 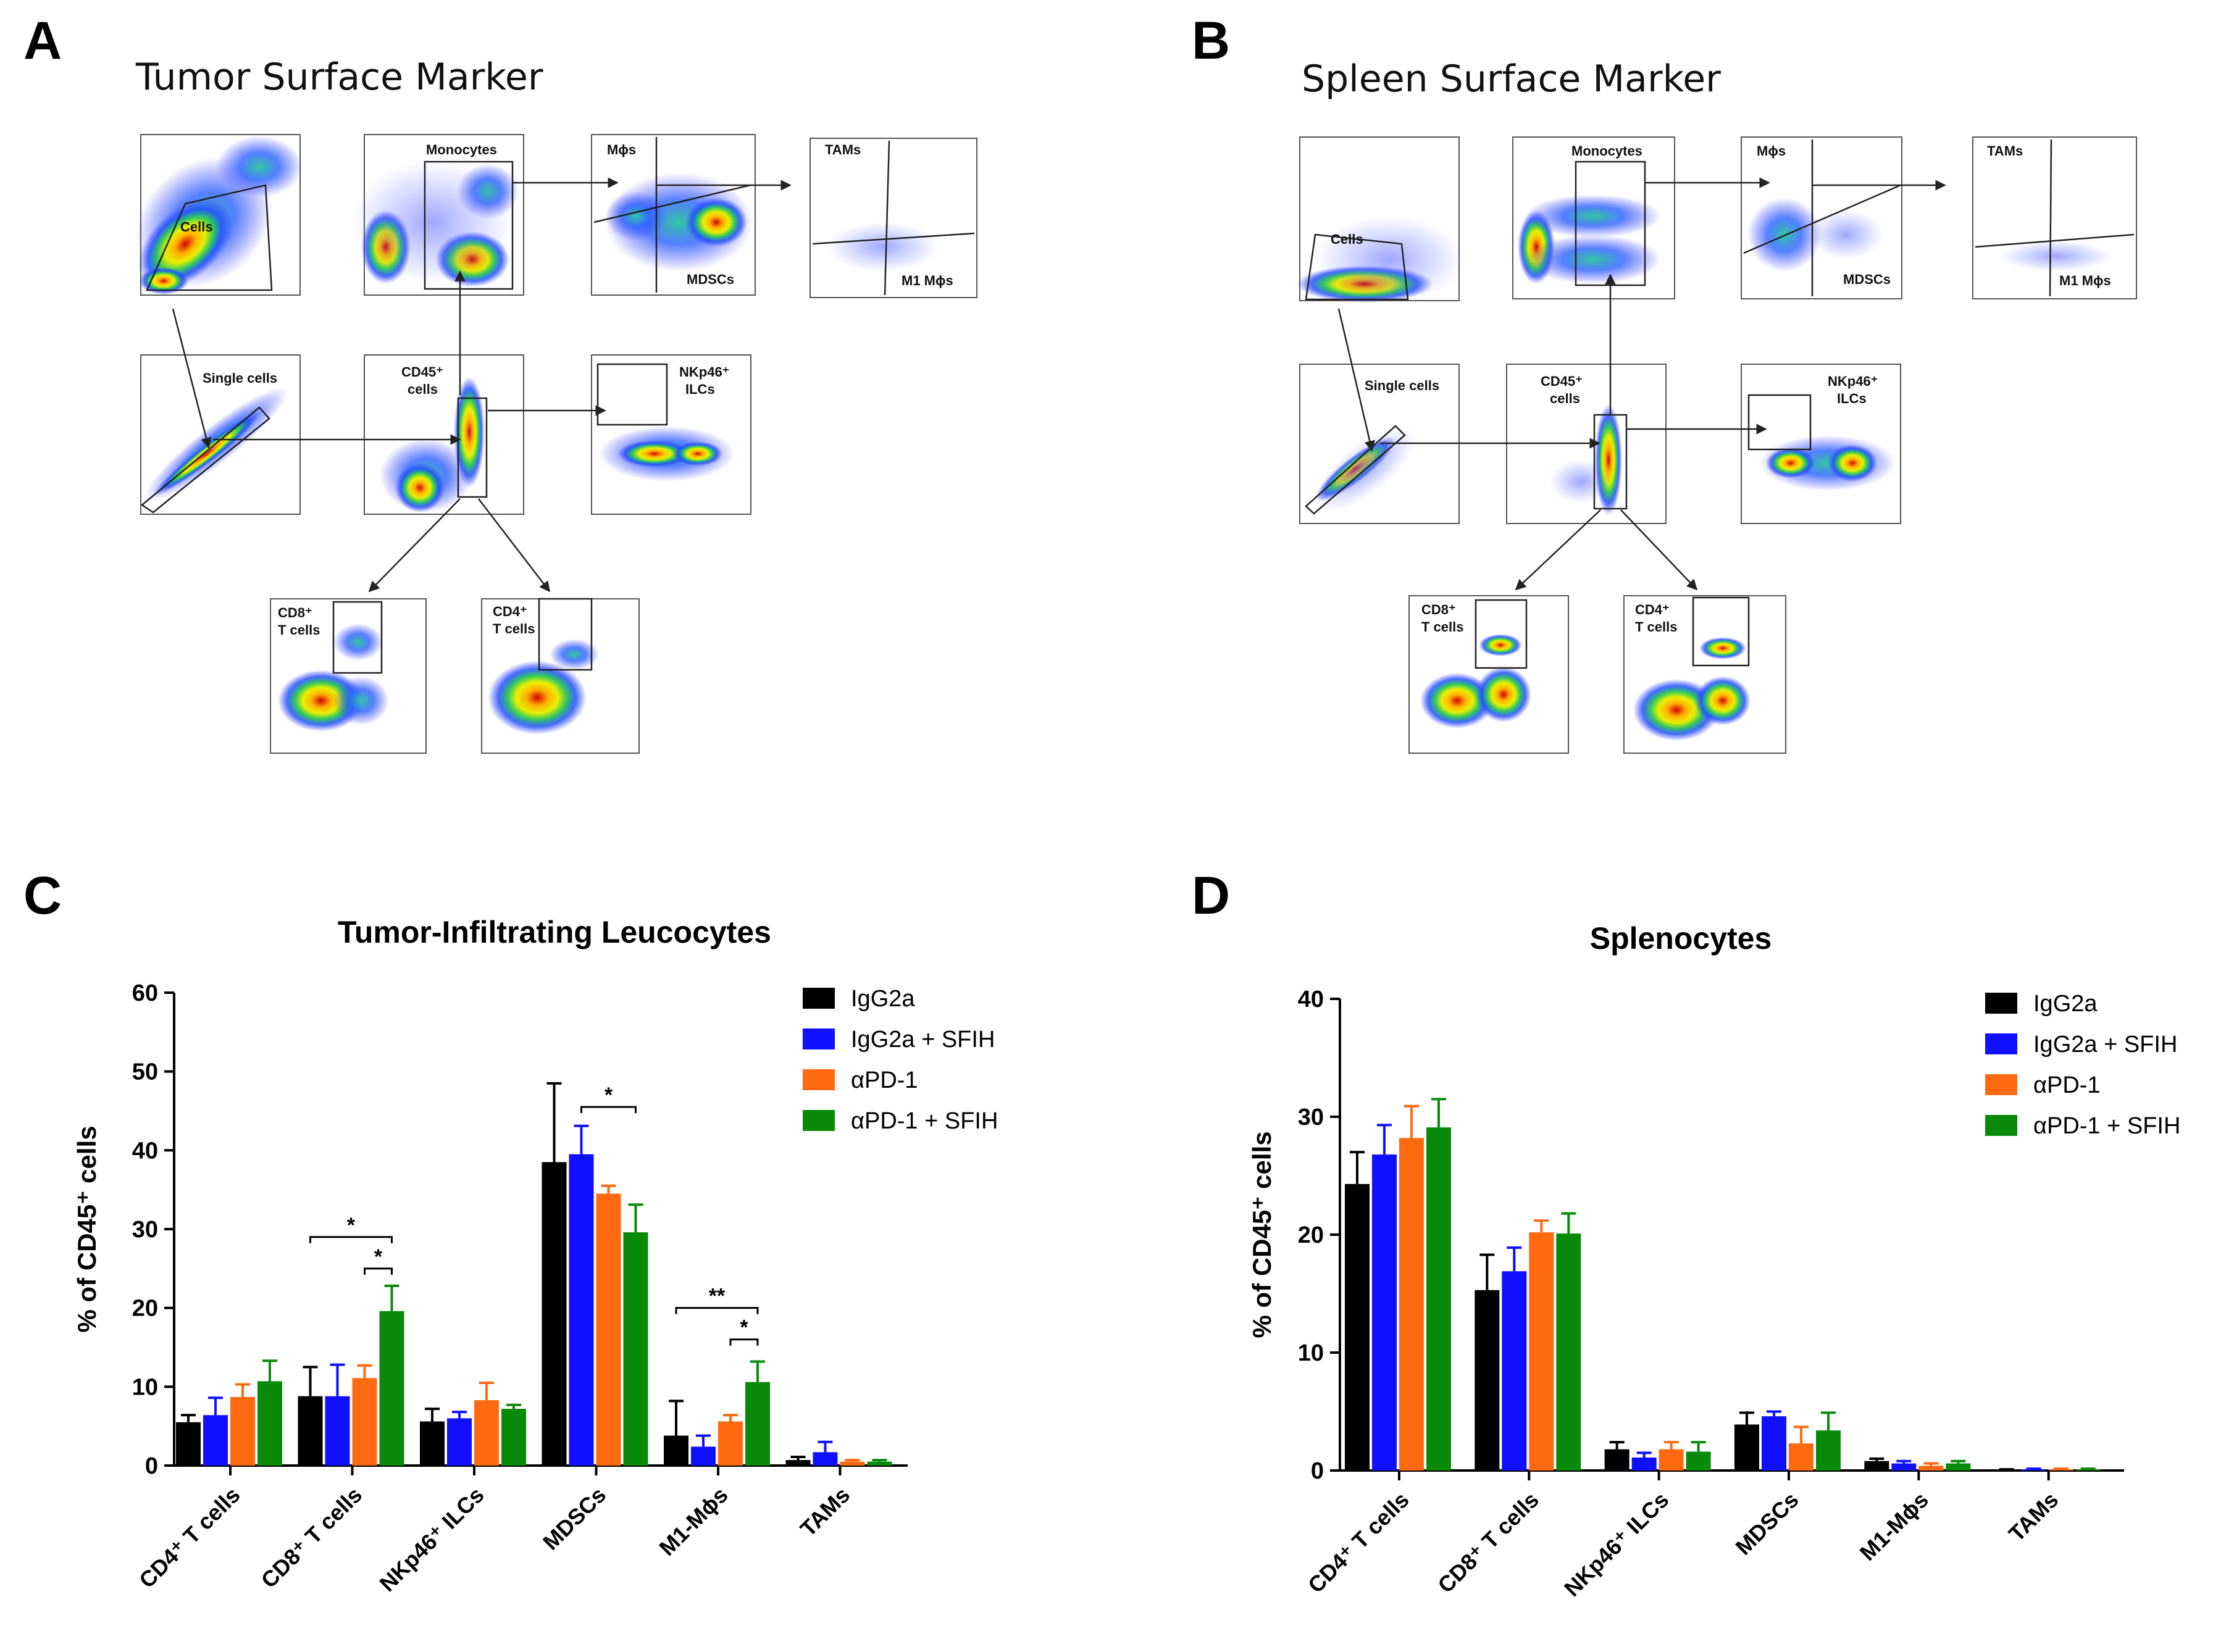 What do you see at coordinates (884, 1080) in the screenshot?
I see `legend-label-c-2: αPD-1` at bounding box center [884, 1080].